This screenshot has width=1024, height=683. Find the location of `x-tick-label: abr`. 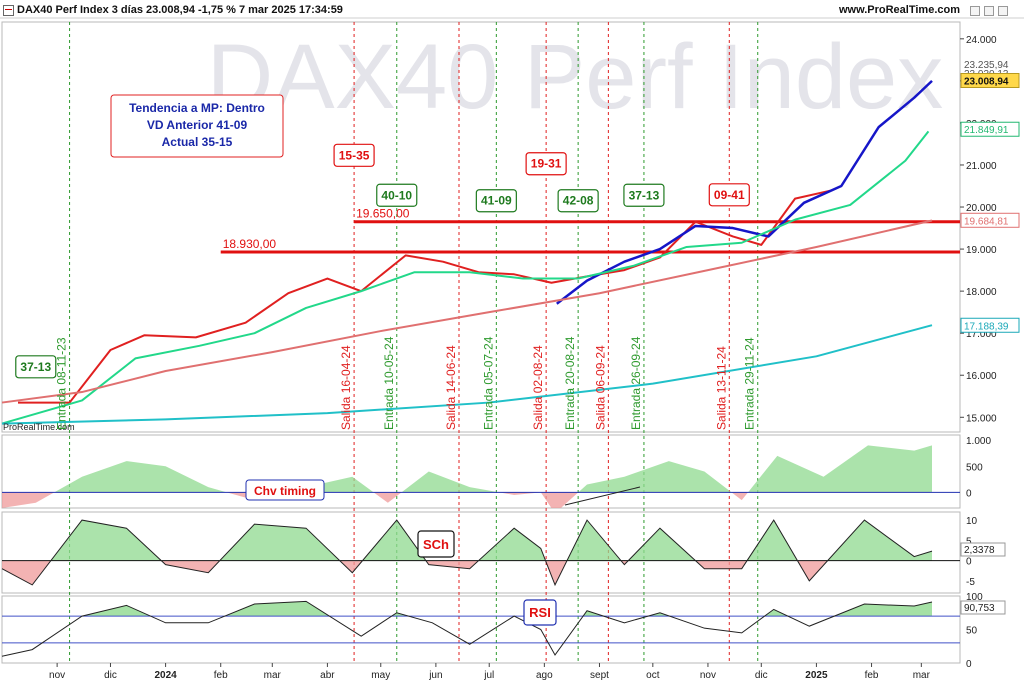

x-tick-label: abr is located at coordinates (327, 675).